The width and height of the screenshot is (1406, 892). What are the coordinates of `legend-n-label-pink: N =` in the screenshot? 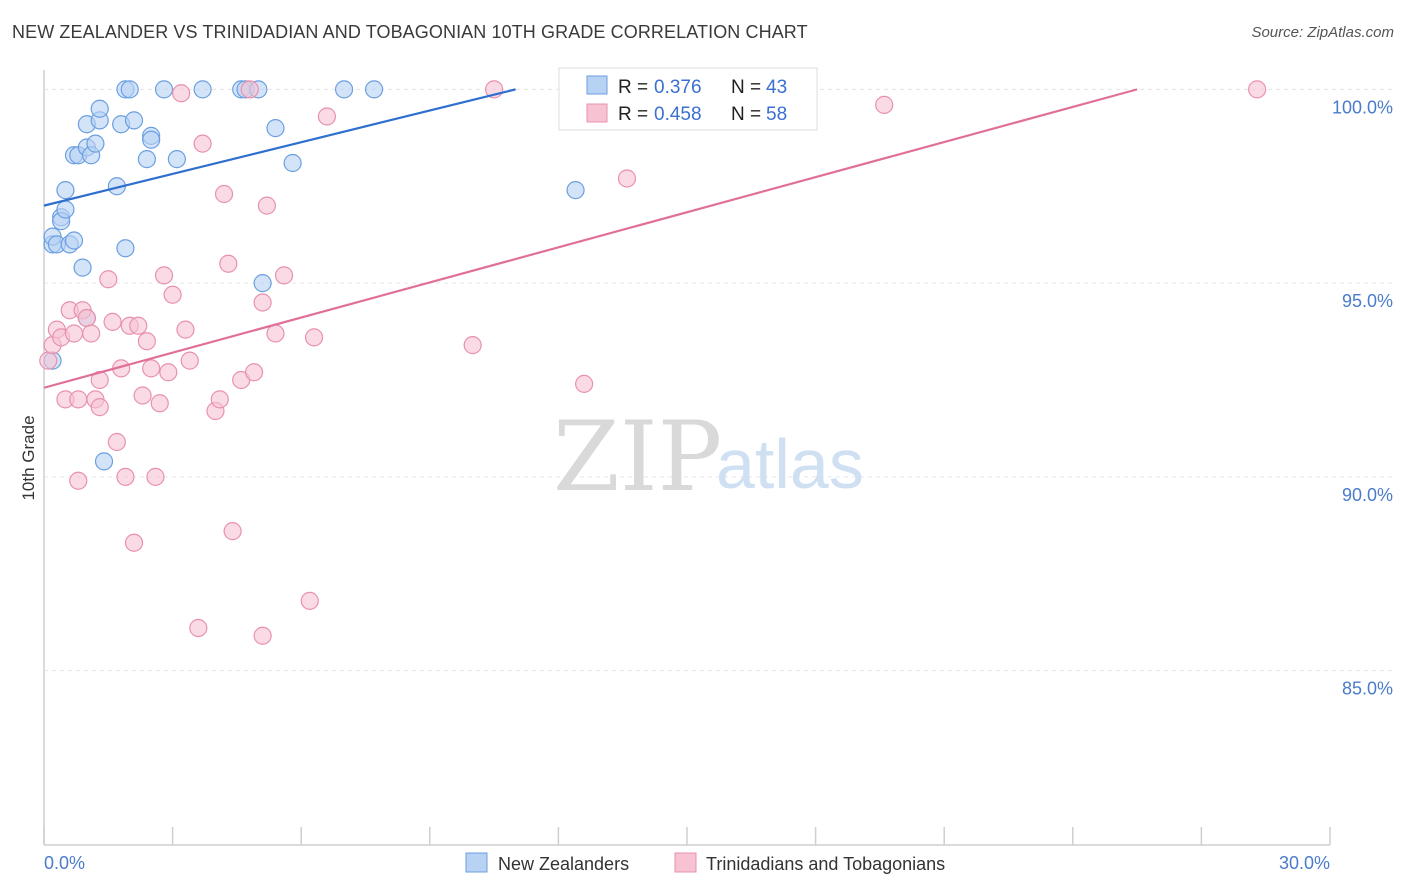 It's located at (746, 114).